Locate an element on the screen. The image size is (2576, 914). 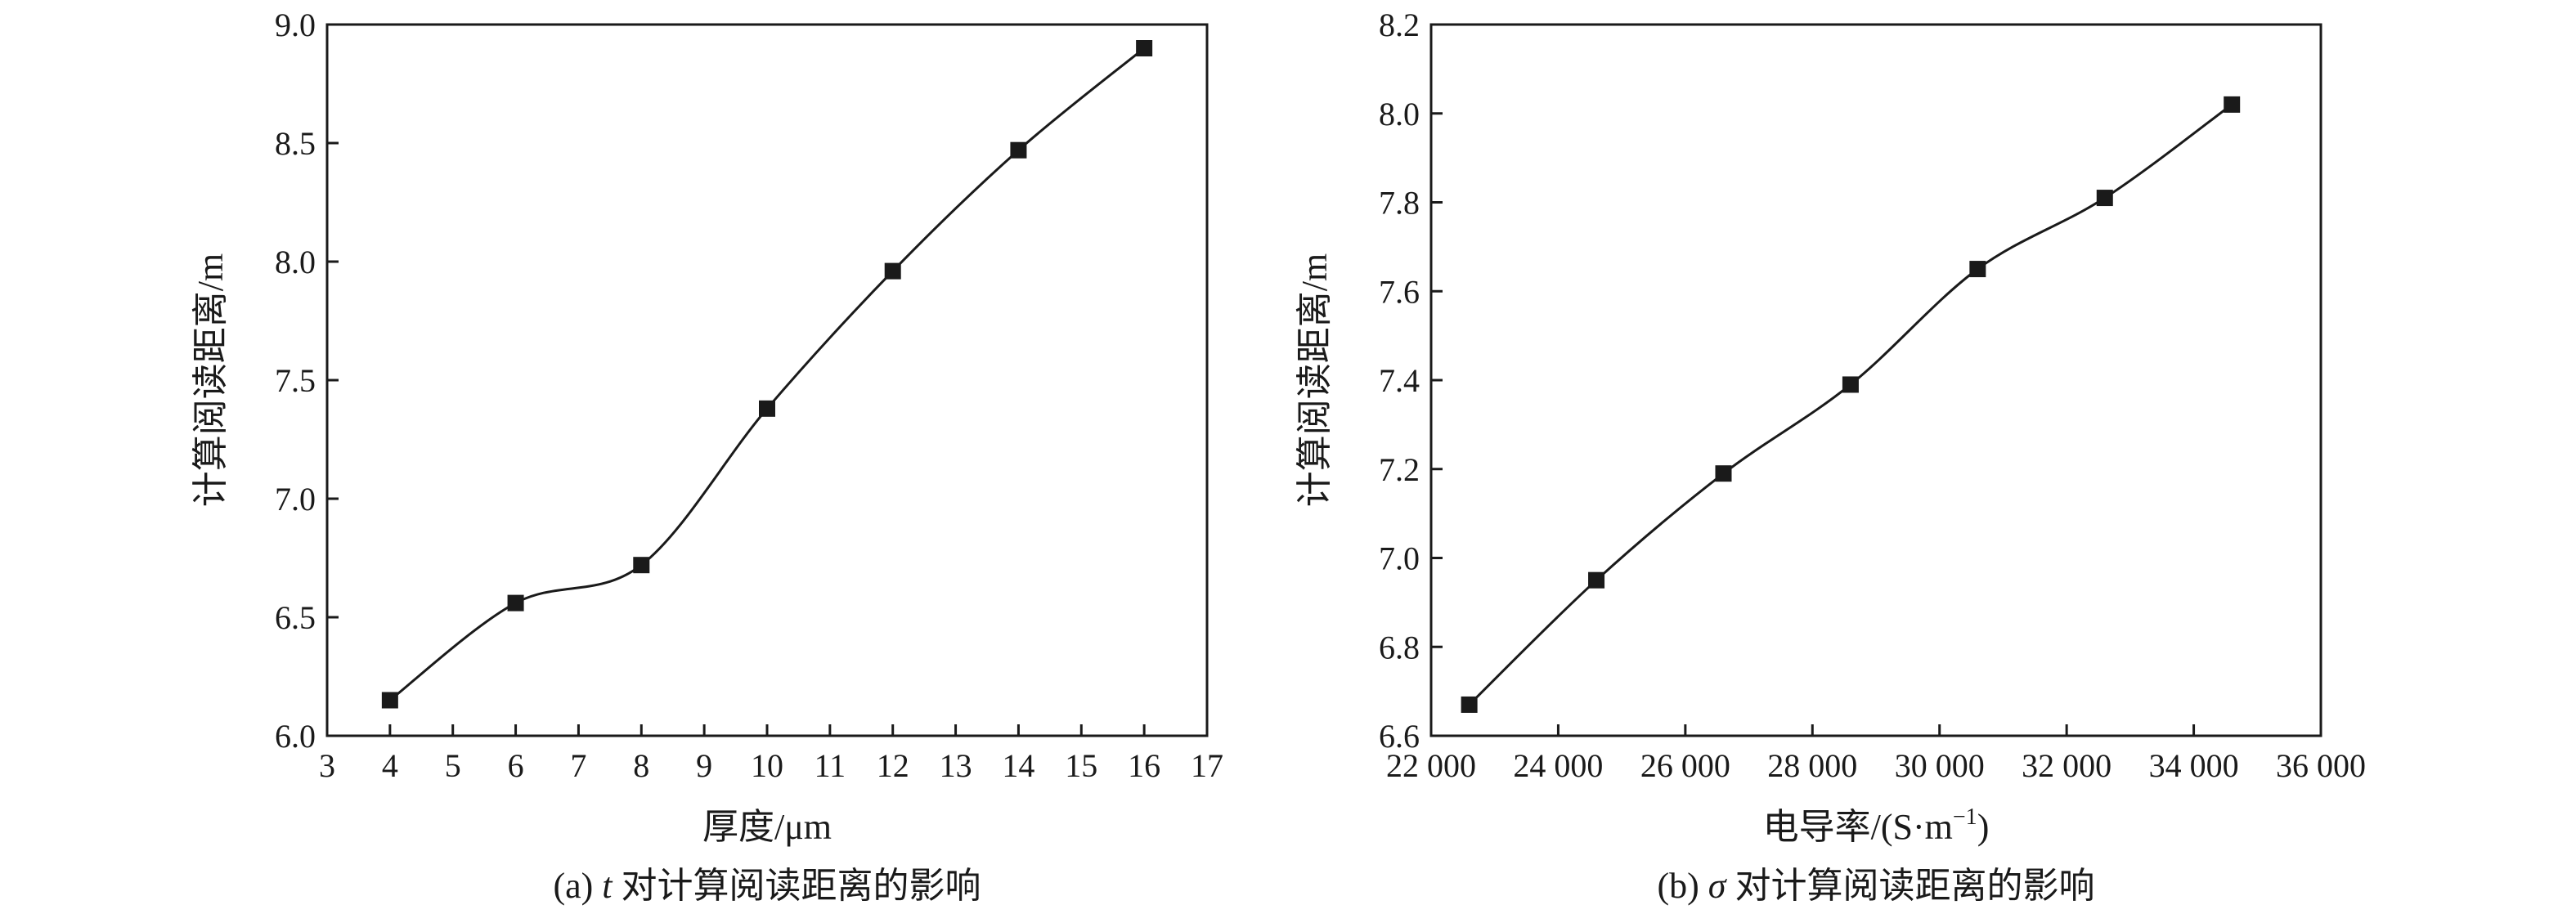
chart-a-x-tick-label: 9 is located at coordinates (704, 765).